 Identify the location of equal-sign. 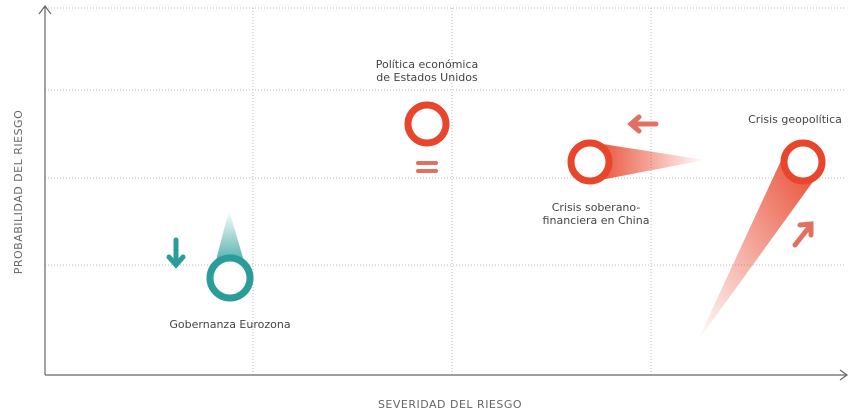
(427, 167).